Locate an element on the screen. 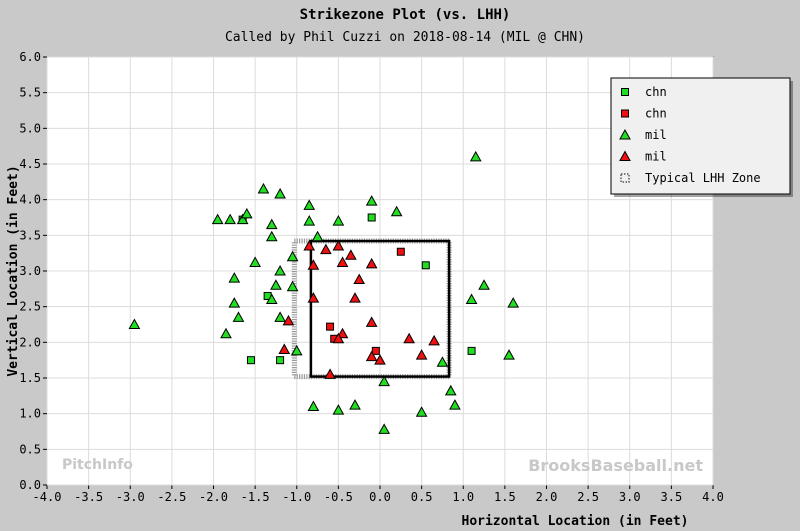 The image size is (800, 531). x-tick-label: -0.5 is located at coordinates (338, 497).